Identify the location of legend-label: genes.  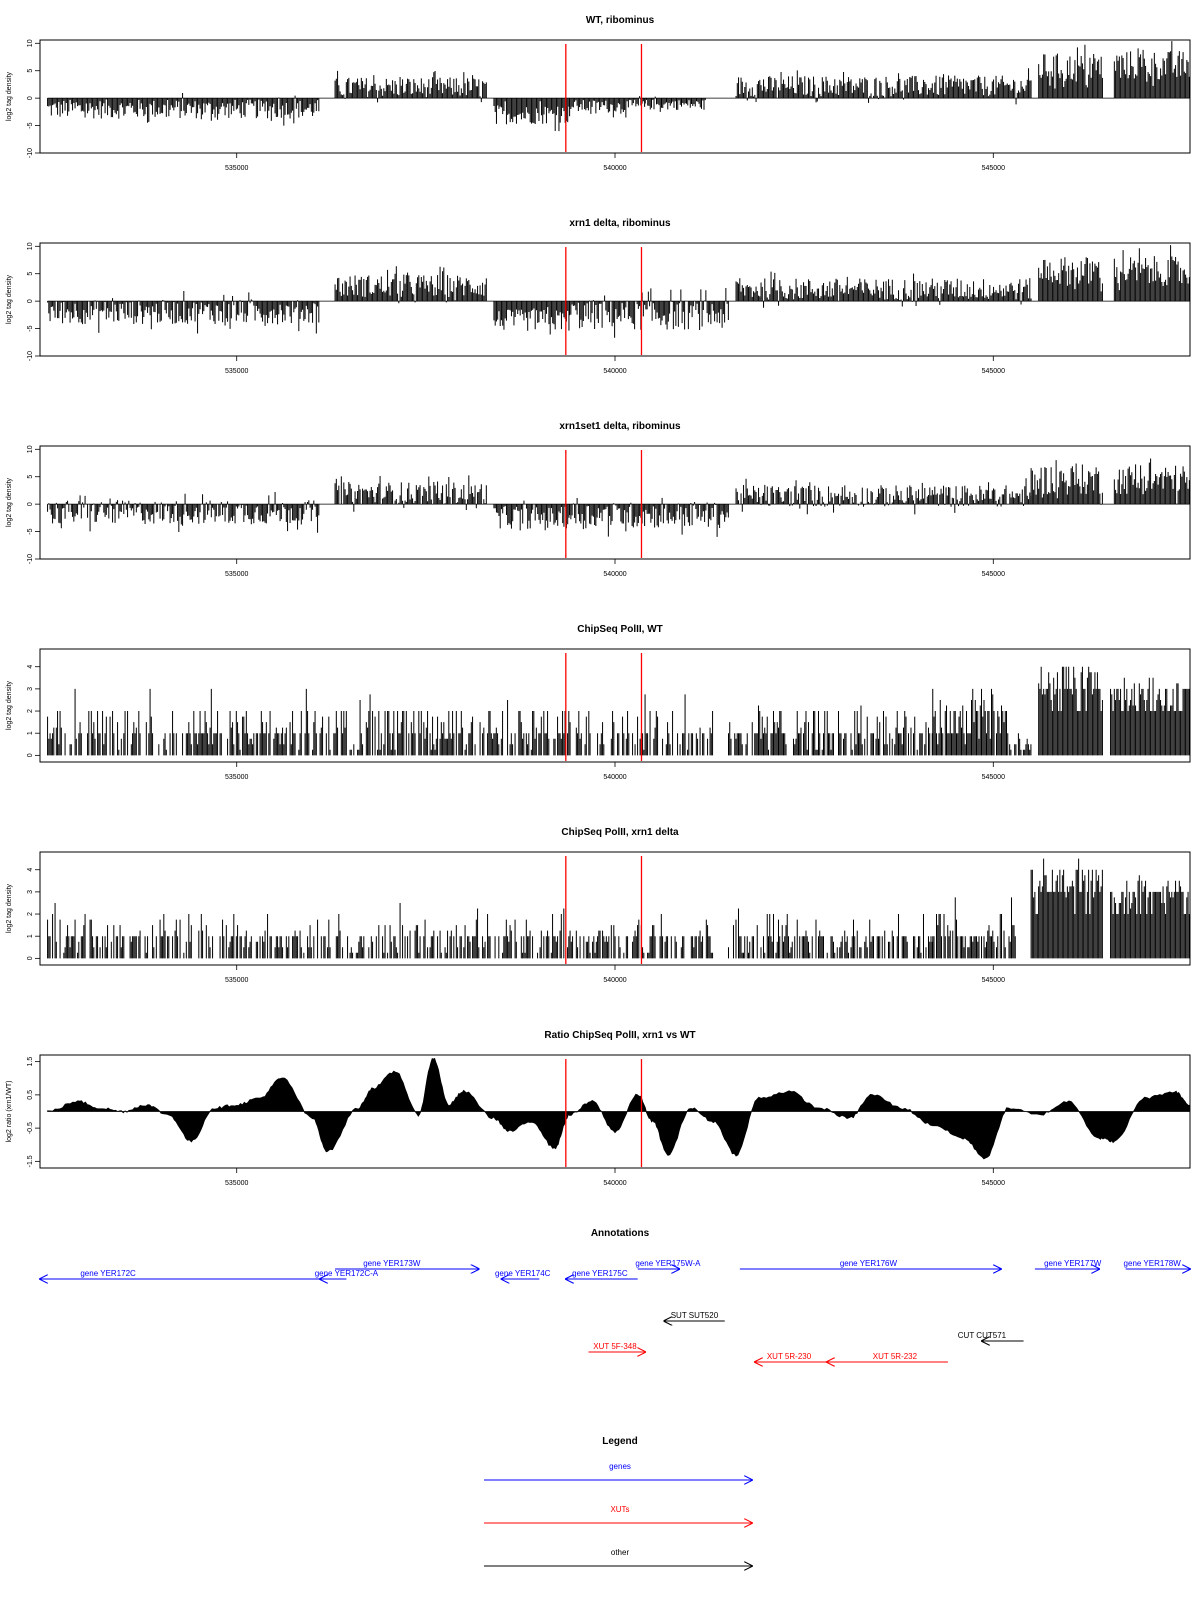
(620, 1466).